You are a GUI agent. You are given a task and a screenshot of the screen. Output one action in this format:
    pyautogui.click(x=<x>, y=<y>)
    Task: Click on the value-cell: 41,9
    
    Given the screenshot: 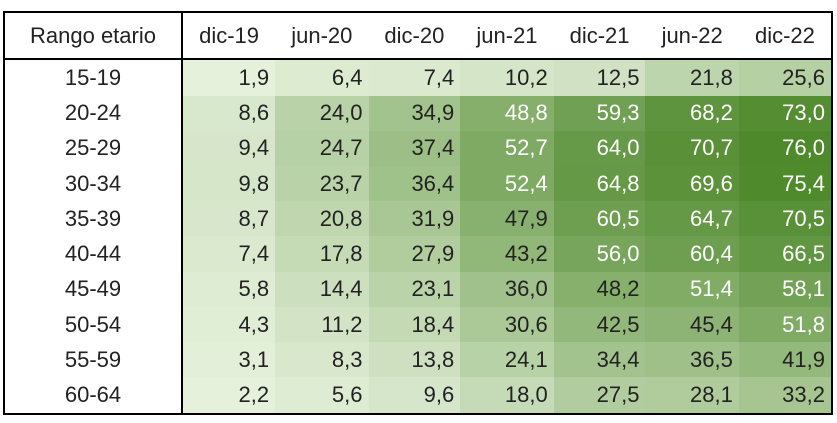 What is the action you would take?
    pyautogui.click(x=785, y=360)
    